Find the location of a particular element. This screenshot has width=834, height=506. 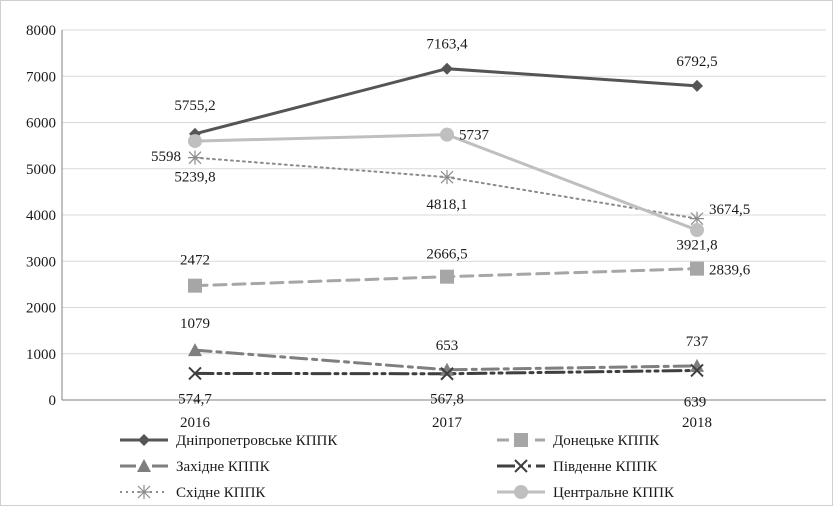

legend-item-4: Південне КППК is located at coordinates (577, 467).